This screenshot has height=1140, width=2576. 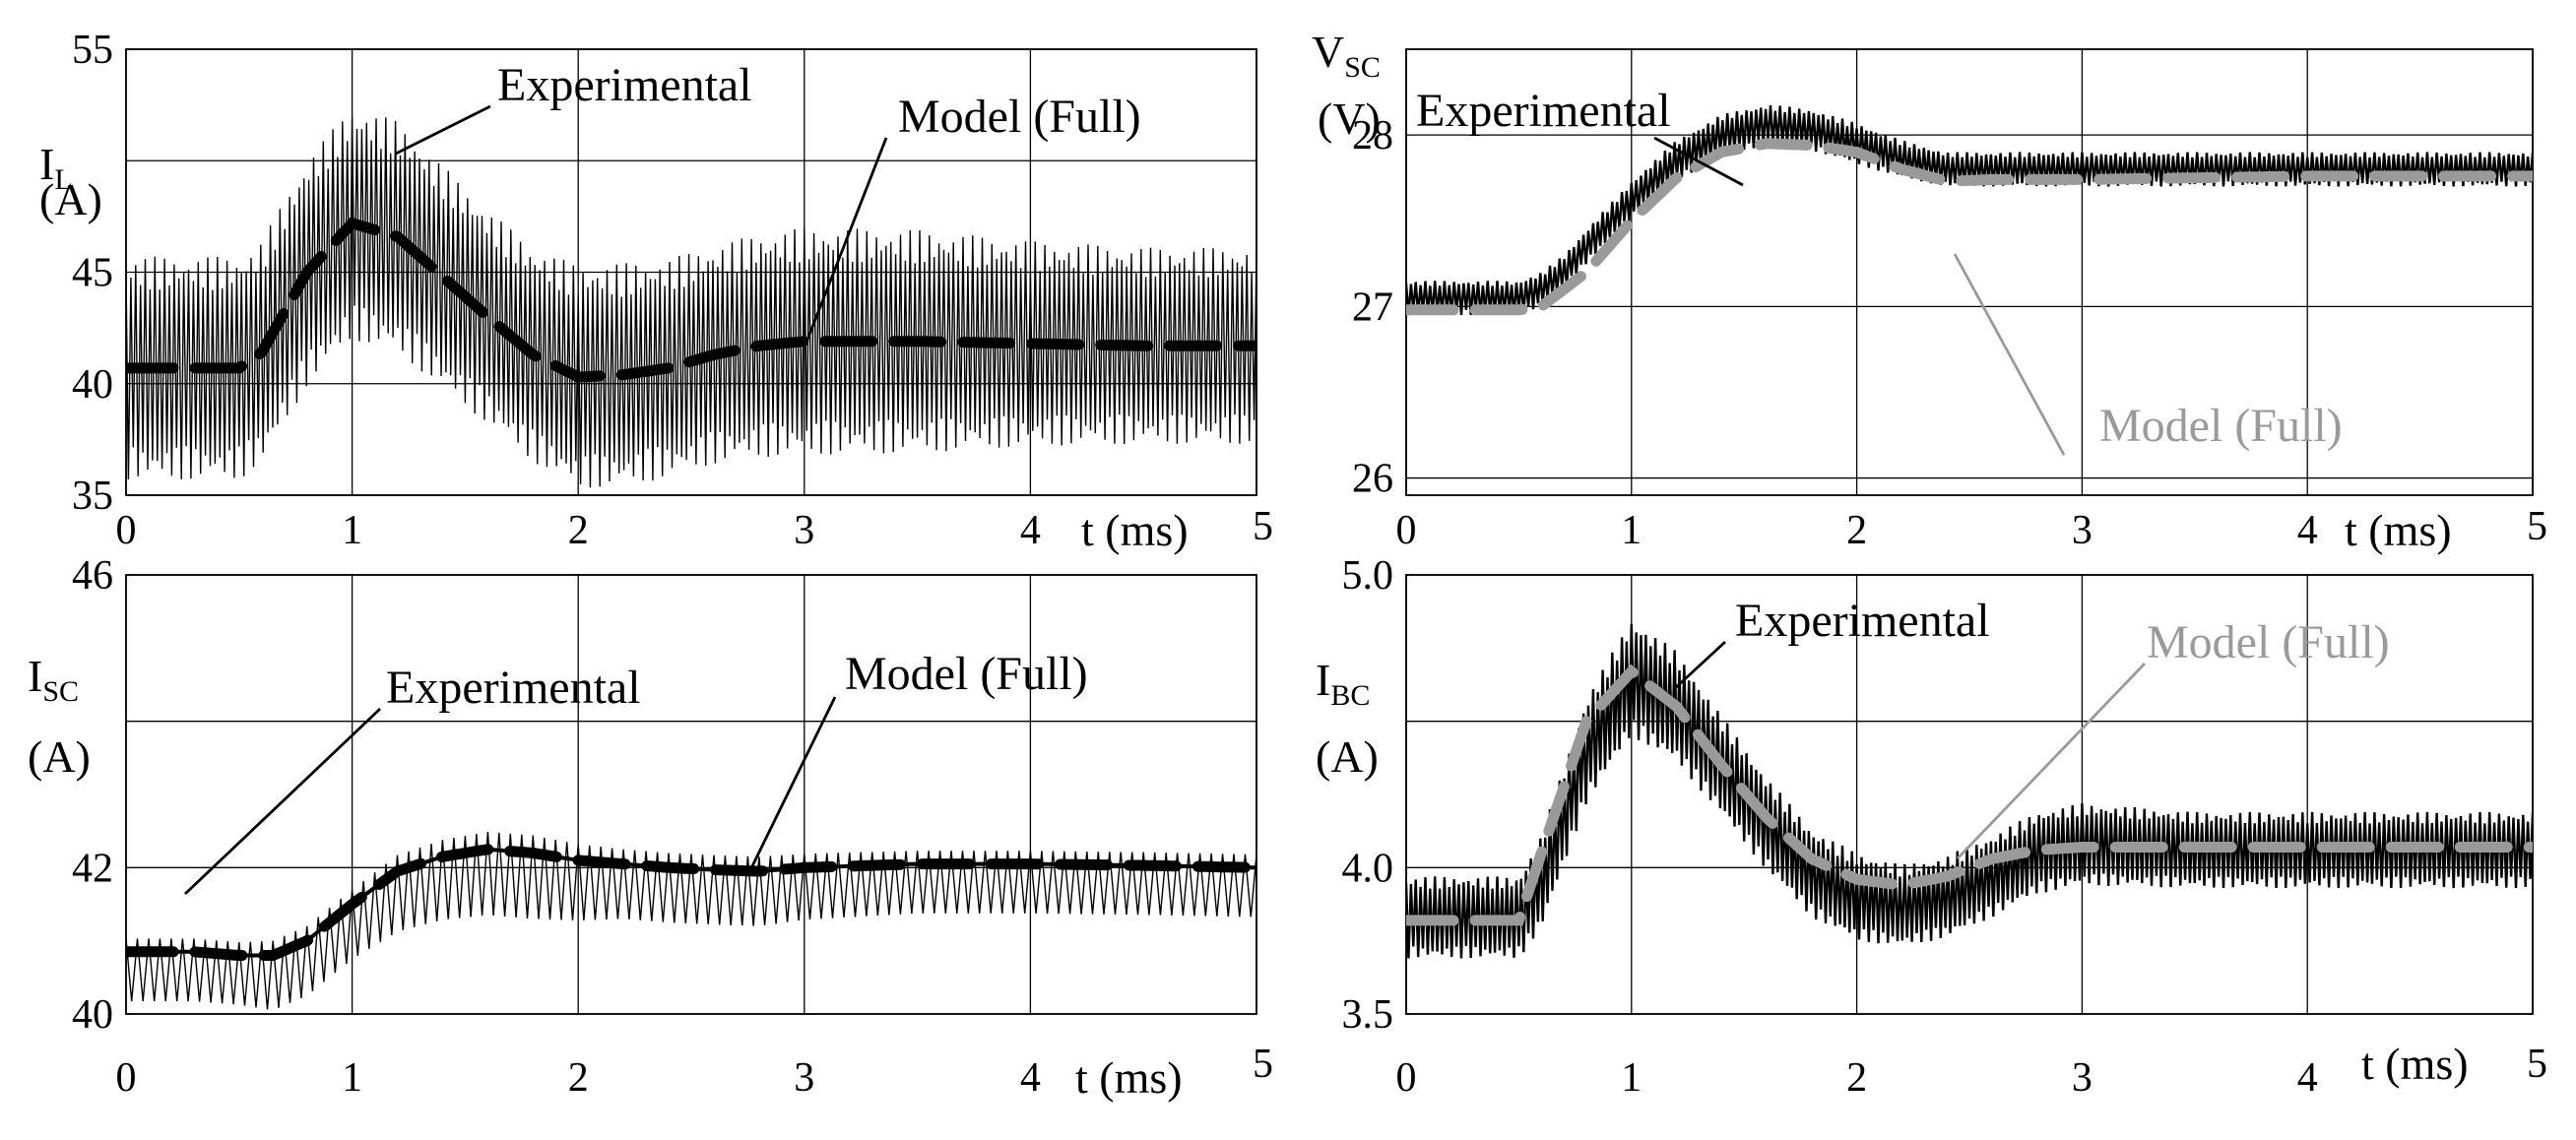 I want to click on y-axis-unit: (V), so click(x=1349, y=119).